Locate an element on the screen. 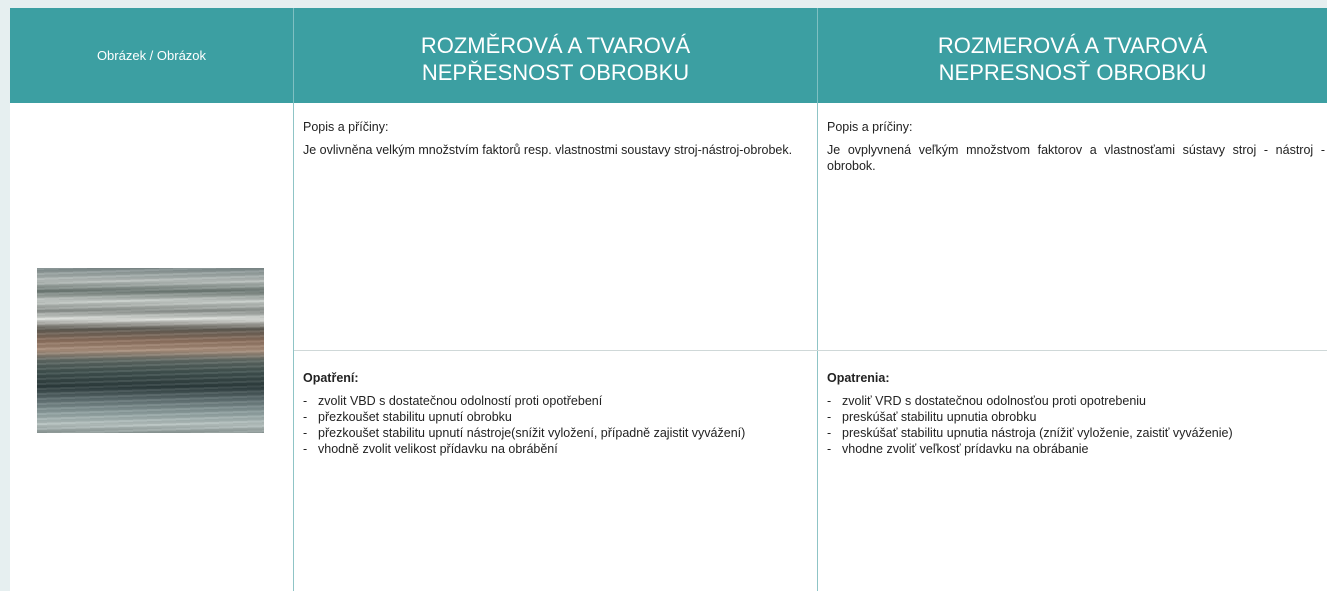  causes-label: Popis a príčiny: is located at coordinates (870, 127).